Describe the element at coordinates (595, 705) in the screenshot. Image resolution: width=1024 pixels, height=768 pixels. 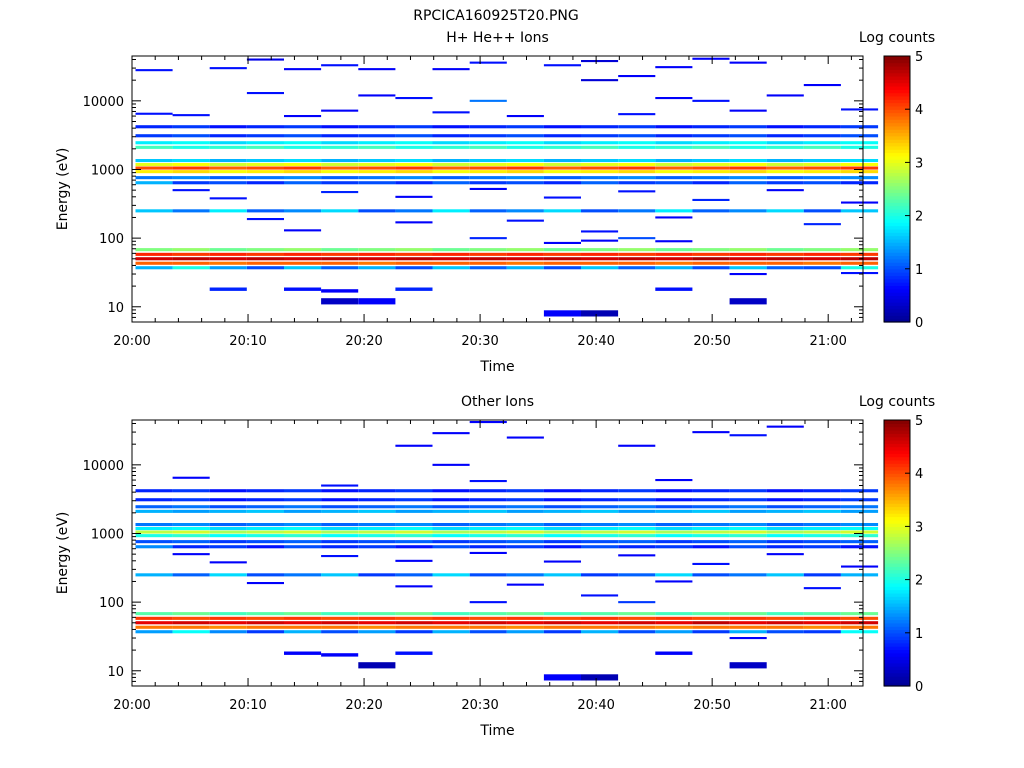
I see `x-tick-label: 20:40` at that location.